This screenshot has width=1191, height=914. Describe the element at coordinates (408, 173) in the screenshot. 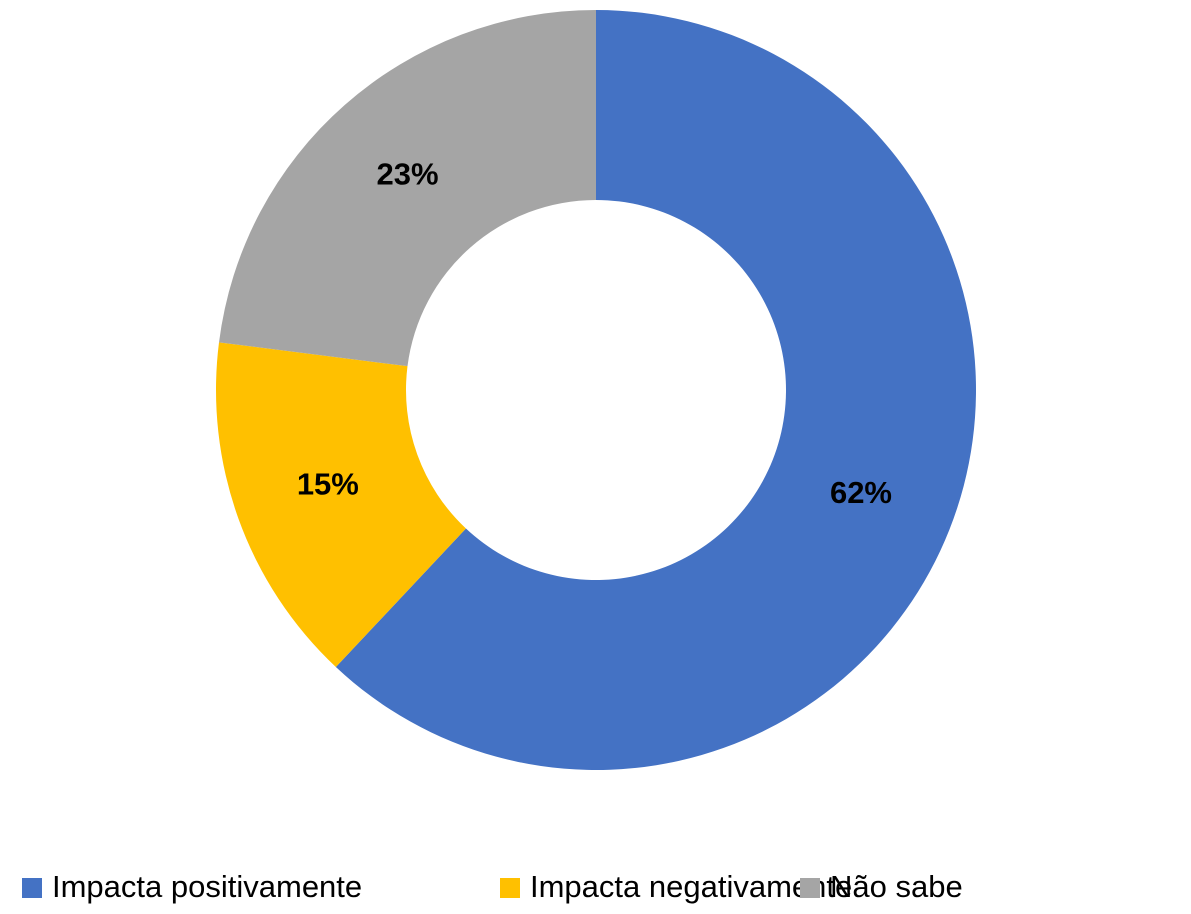

I see `data-label: 23%` at that location.